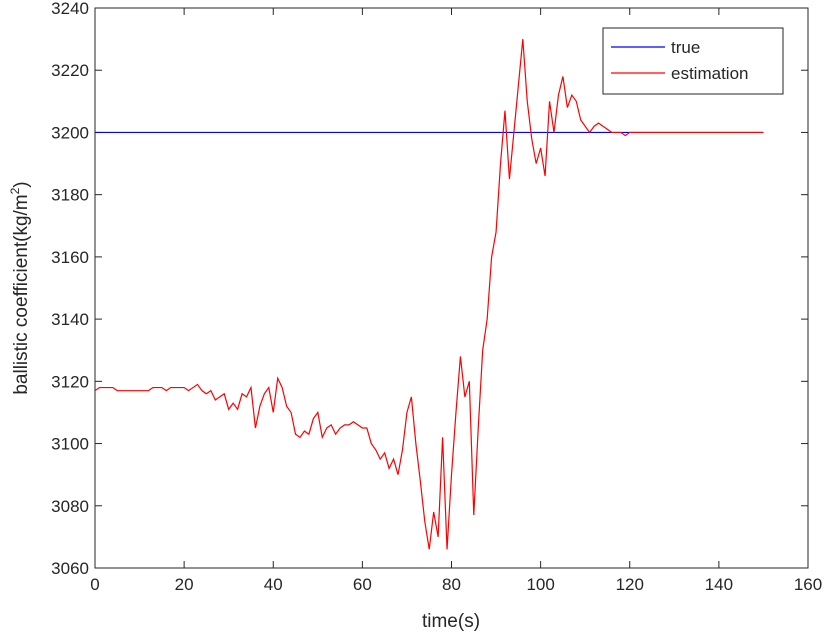 This screenshot has width=827, height=643. What do you see at coordinates (94, 584) in the screenshot?
I see `x-tick-label: 0` at bounding box center [94, 584].